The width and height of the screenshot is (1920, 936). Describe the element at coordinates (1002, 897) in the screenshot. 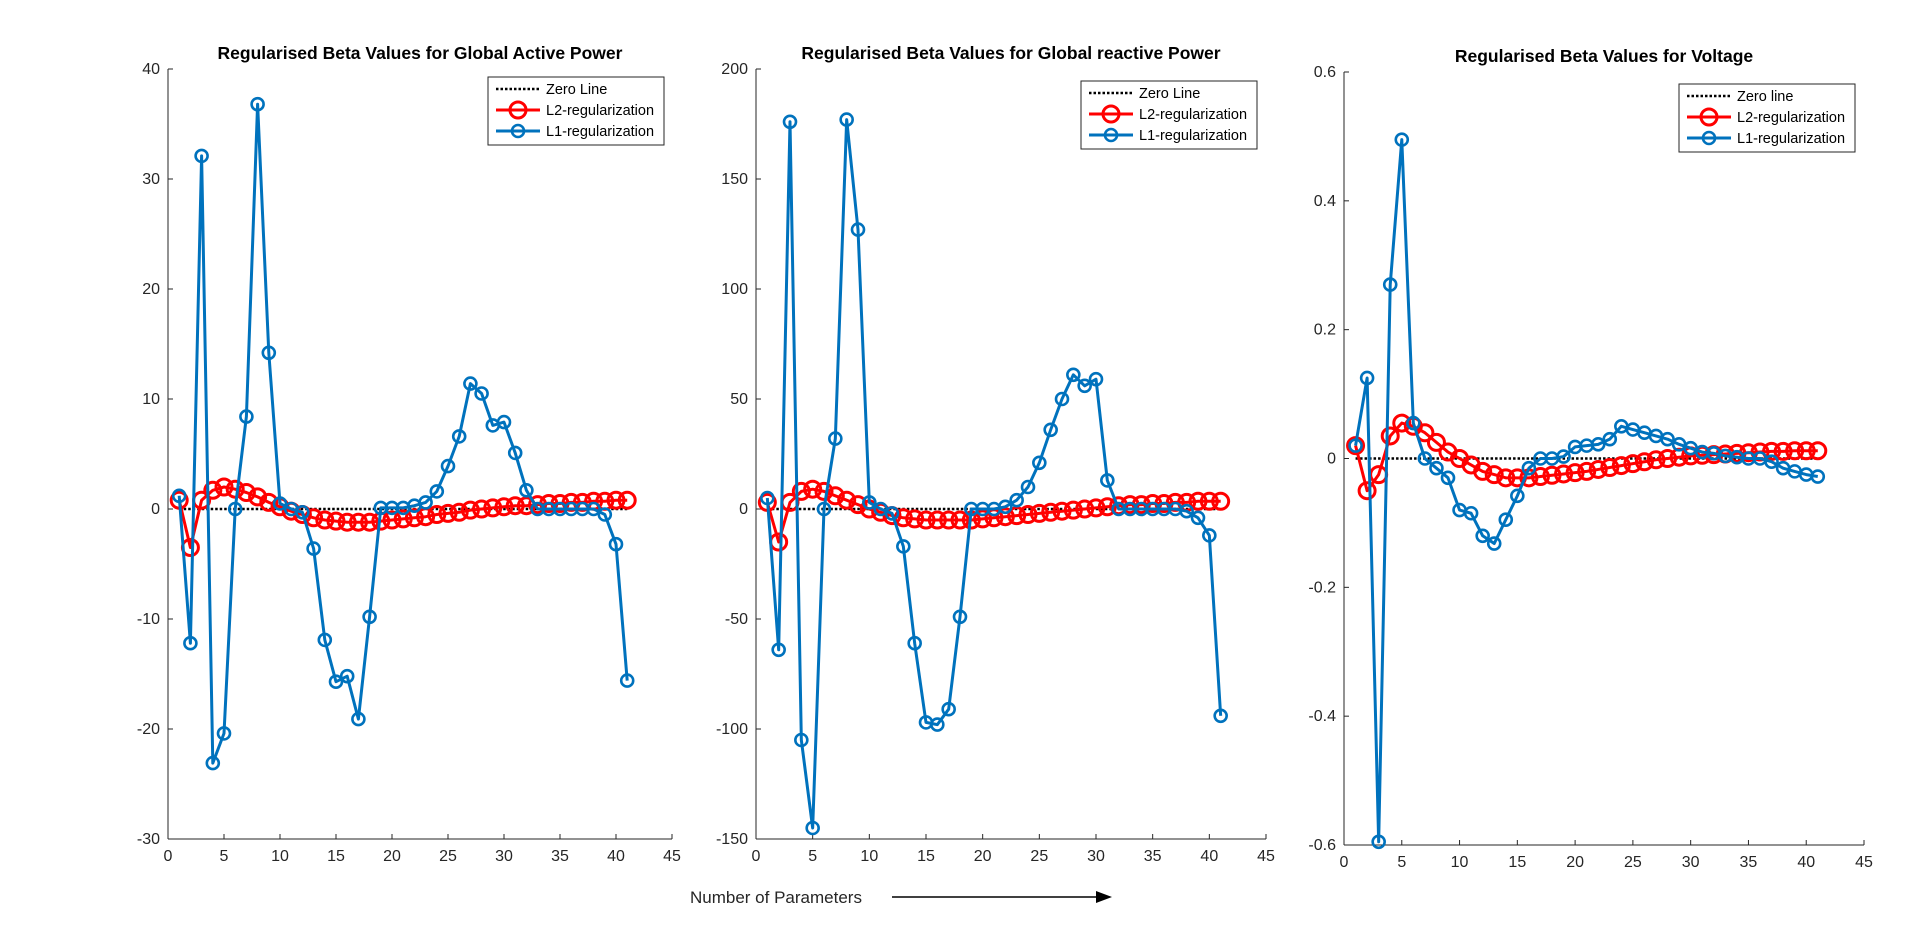

I see `x-axis-arrow` at that location.